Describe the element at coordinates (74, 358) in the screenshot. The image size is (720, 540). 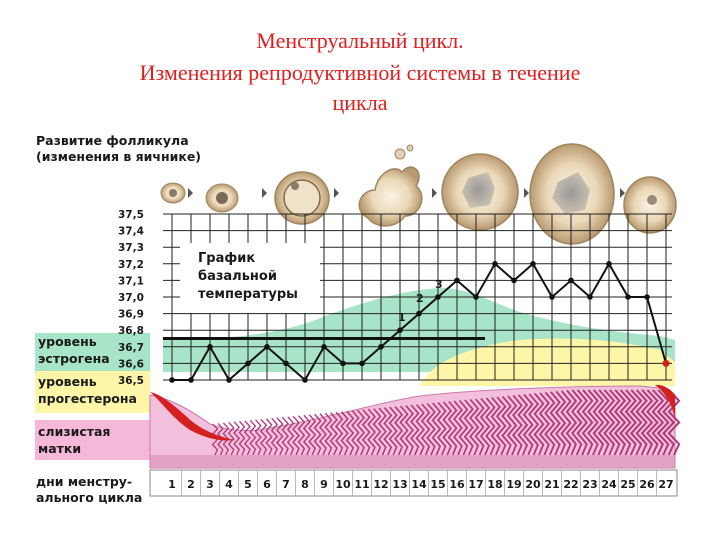
I see `estrogen-label-line-2: эстрогена` at that location.